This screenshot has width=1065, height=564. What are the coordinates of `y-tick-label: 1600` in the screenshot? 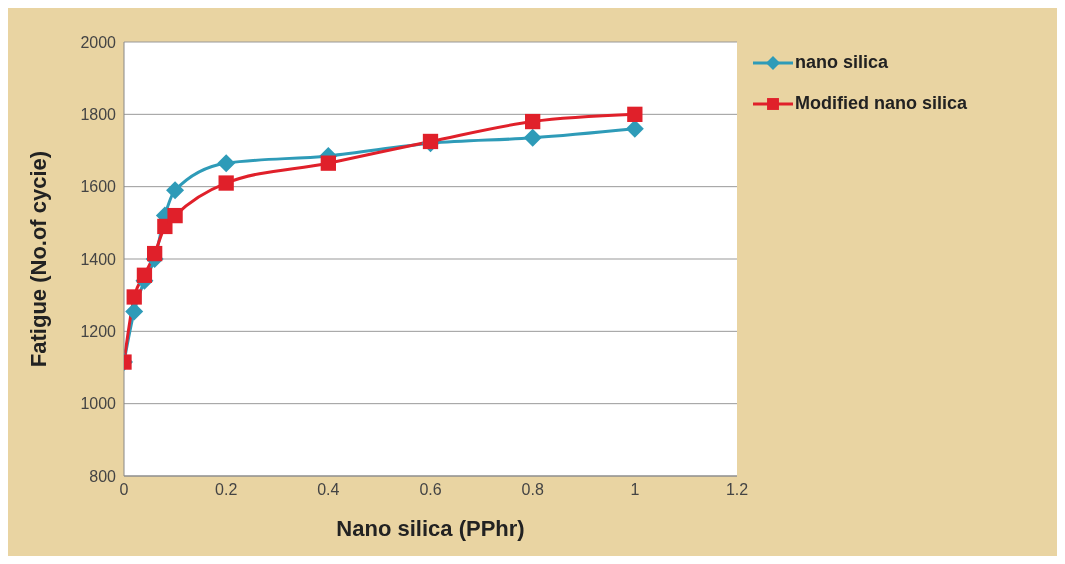 It's located at (98, 187).